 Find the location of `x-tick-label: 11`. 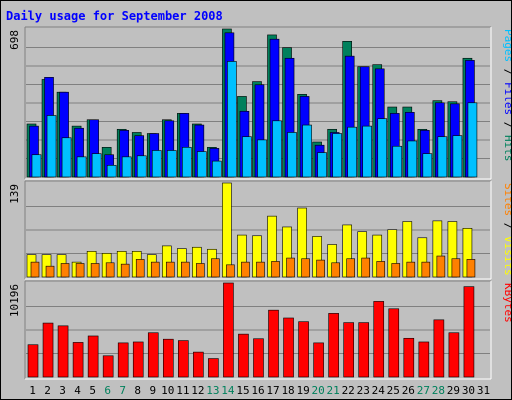

x-tick-label: 11 is located at coordinates (182, 390).